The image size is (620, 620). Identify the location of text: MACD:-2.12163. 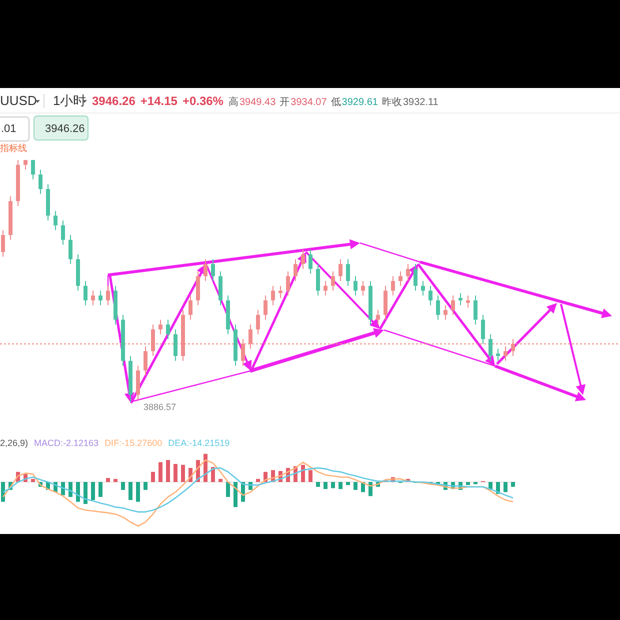
(66, 443).